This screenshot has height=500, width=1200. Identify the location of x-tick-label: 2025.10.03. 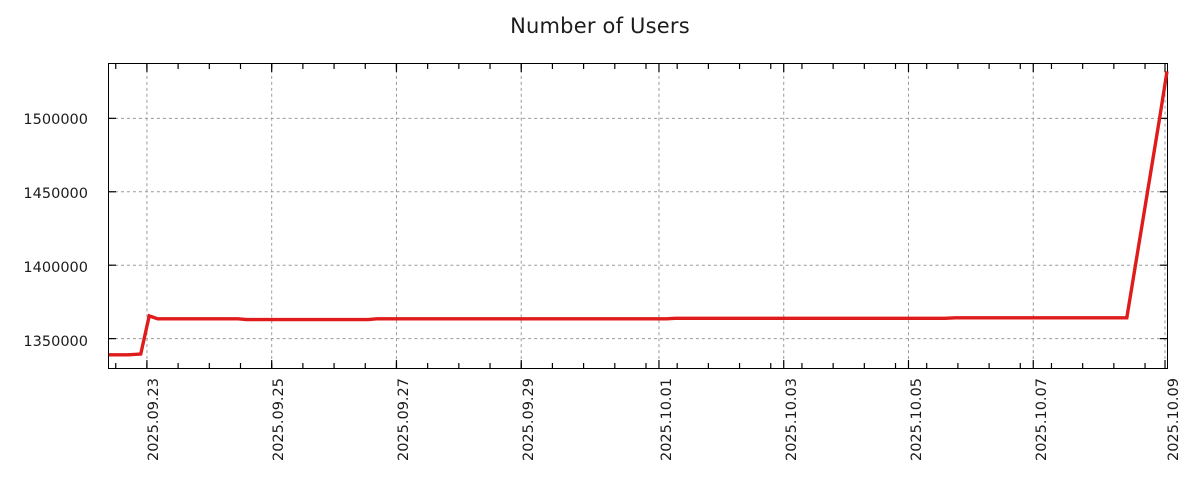
(792, 420).